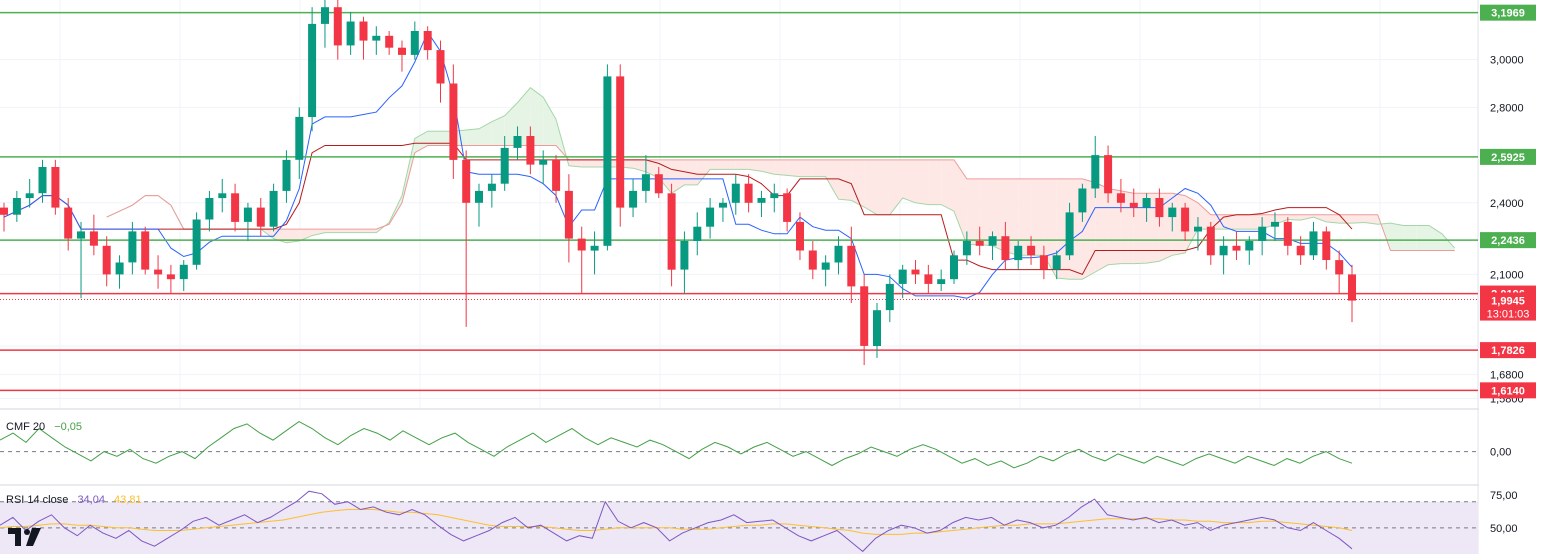  What do you see at coordinates (1508, 306) in the screenshot?
I see `last-price-tag` at bounding box center [1508, 306].